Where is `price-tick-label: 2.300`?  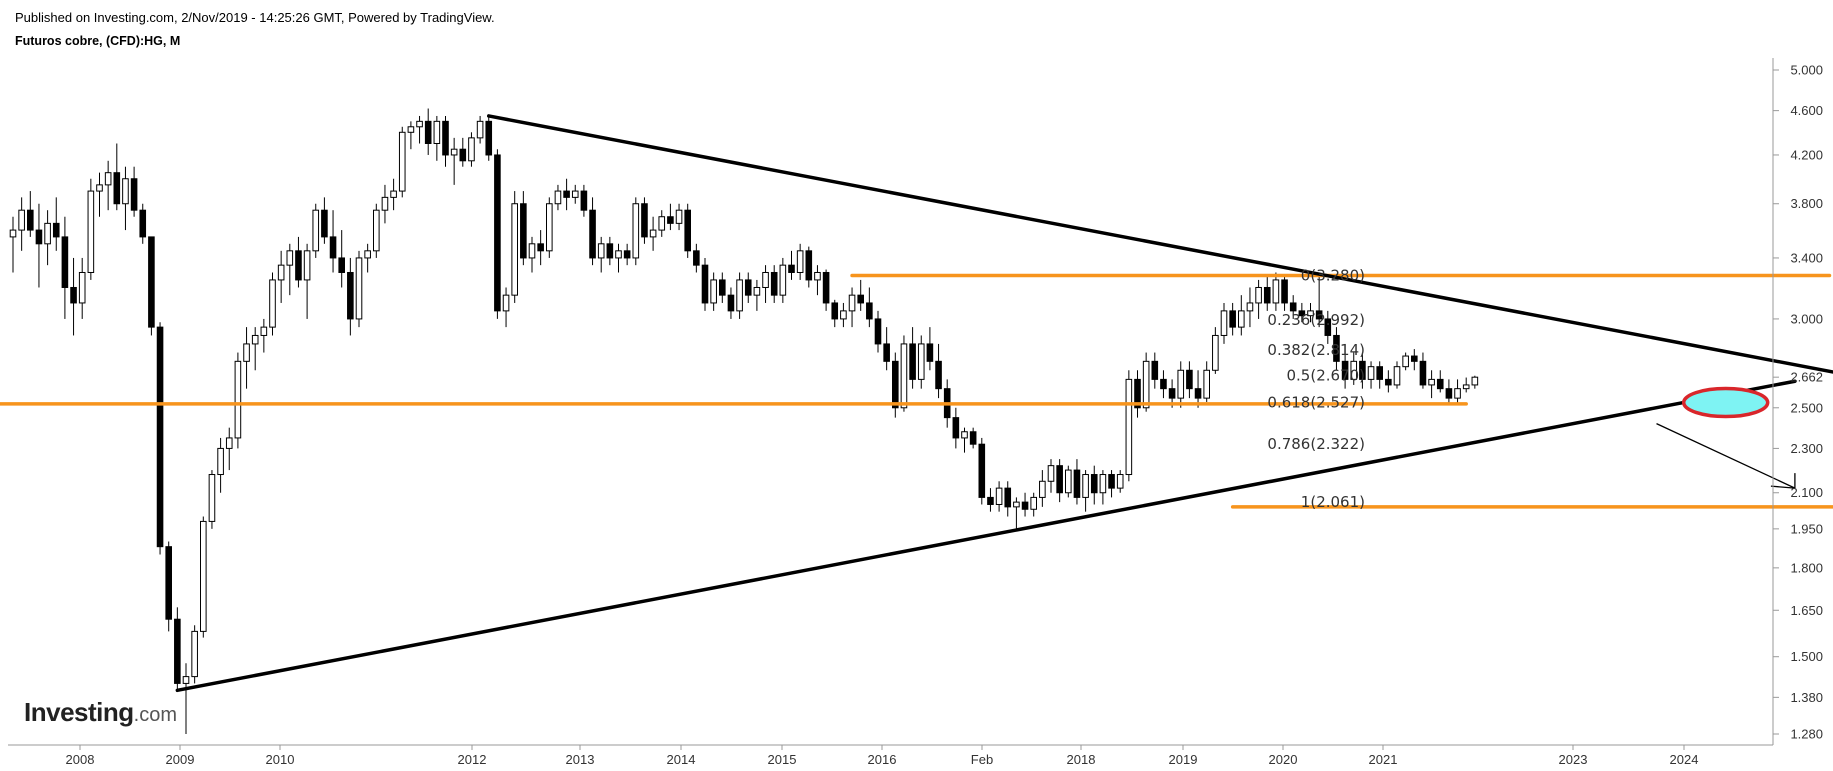
price-tick-label: 2.300 is located at coordinates (1806, 448).